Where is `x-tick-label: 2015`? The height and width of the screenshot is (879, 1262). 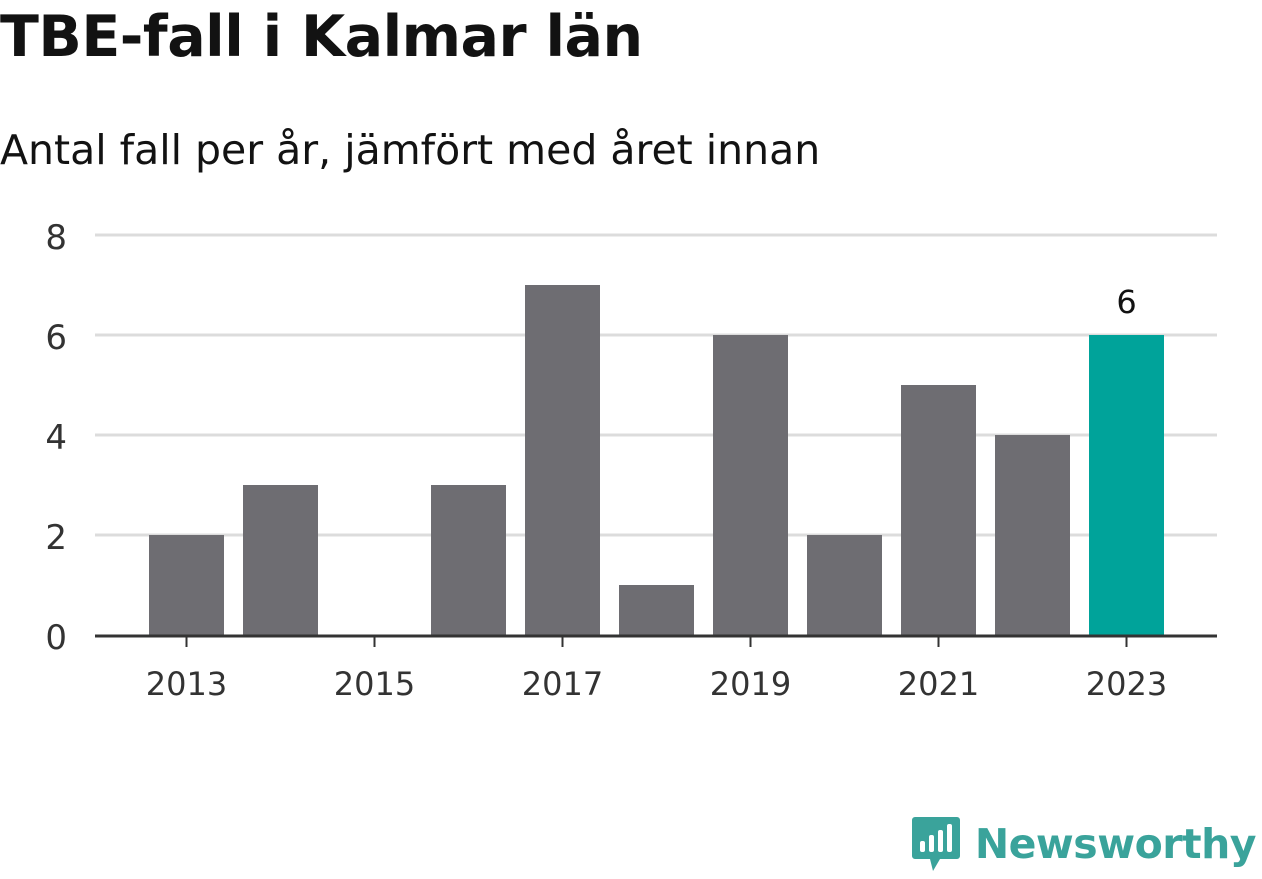
x-tick-label: 2015 is located at coordinates (374, 684).